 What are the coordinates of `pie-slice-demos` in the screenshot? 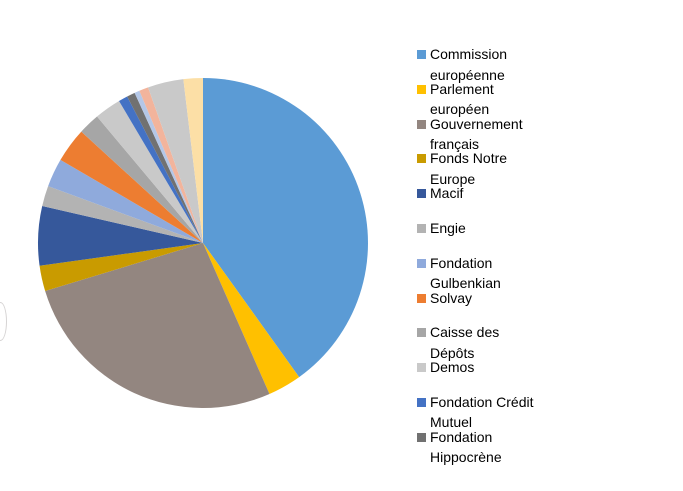 It's located at (150, 171).